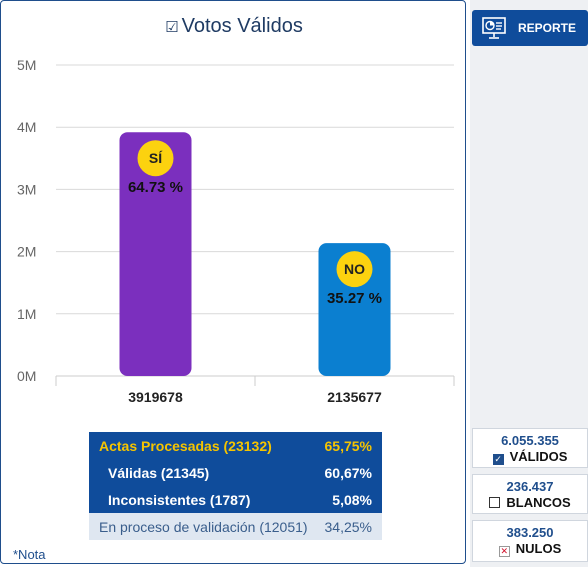  I want to click on inconsistentes-value: 5,08%, so click(352, 499).